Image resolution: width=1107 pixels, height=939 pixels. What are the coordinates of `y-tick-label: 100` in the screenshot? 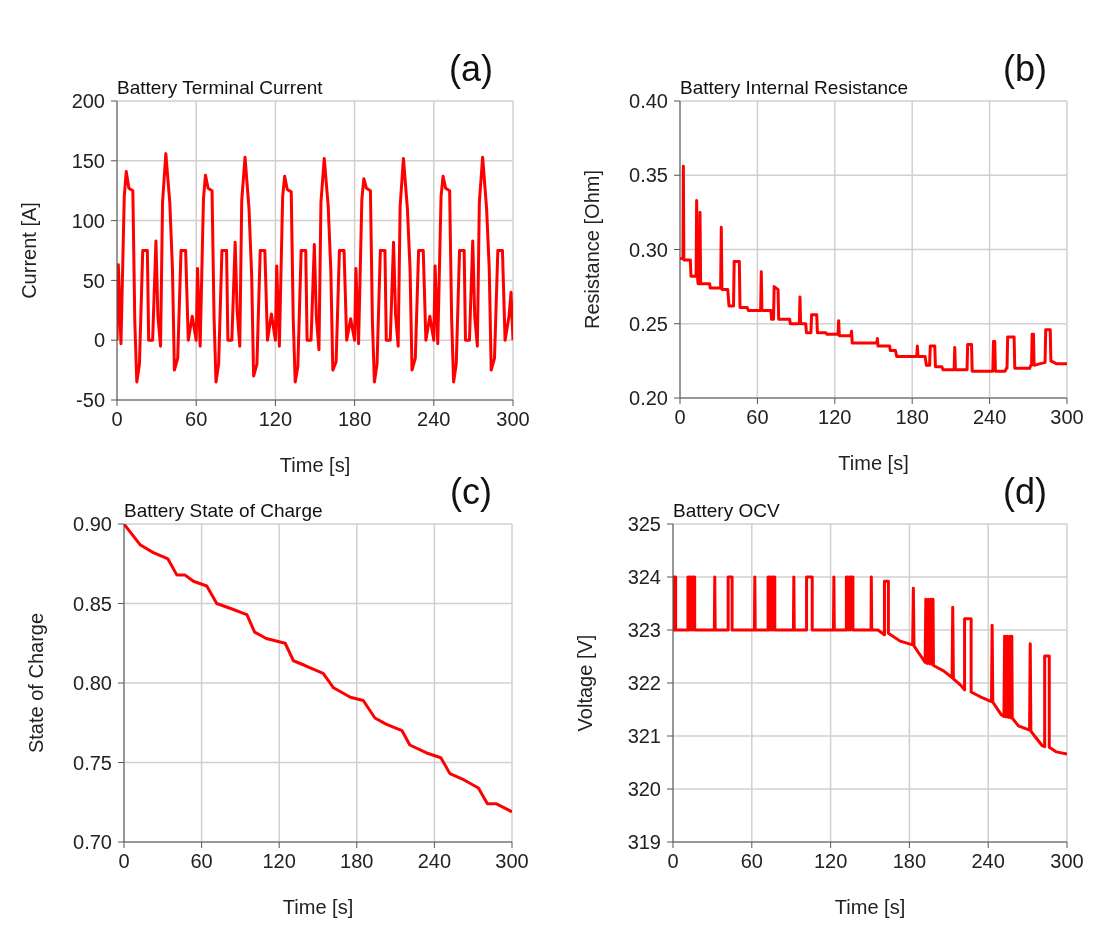 It's located at (88, 220).